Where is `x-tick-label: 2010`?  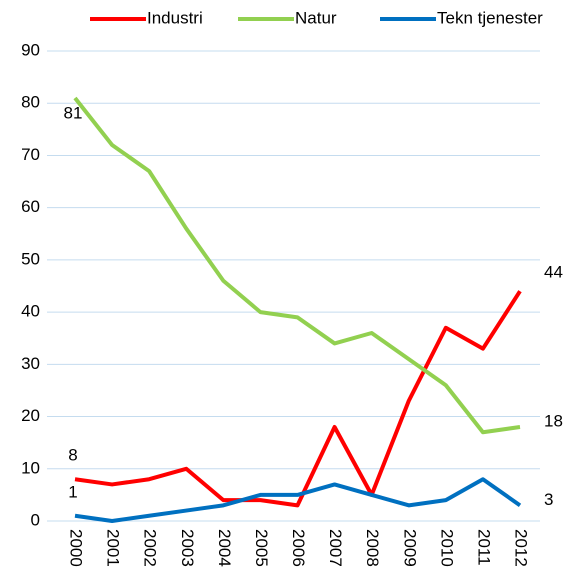
x-tick-label: 2010 is located at coordinates (446, 548).